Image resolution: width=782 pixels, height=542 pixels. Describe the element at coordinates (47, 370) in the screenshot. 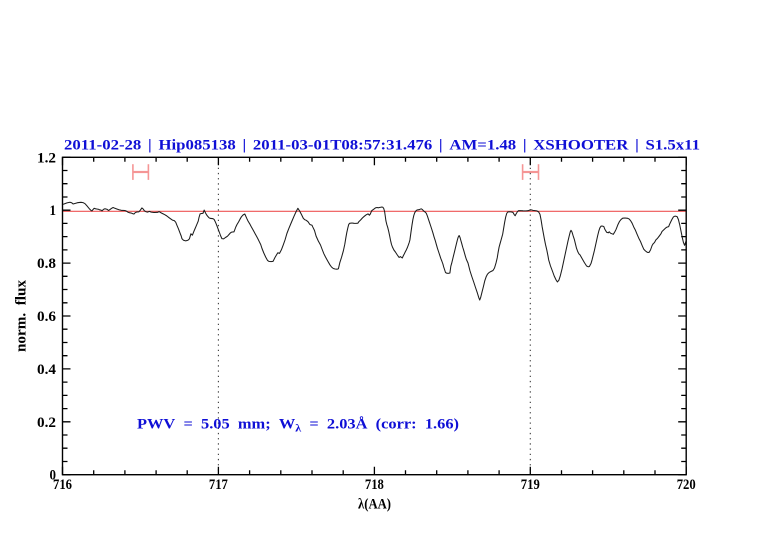

I see `svg-text: 0.4` at that location.